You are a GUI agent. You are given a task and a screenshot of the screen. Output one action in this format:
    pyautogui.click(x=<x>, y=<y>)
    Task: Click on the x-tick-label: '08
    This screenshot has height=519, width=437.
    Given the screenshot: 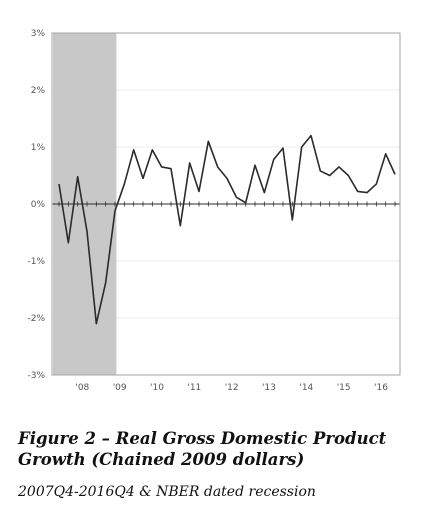 What is the action you would take?
    pyautogui.click(x=82, y=388)
    